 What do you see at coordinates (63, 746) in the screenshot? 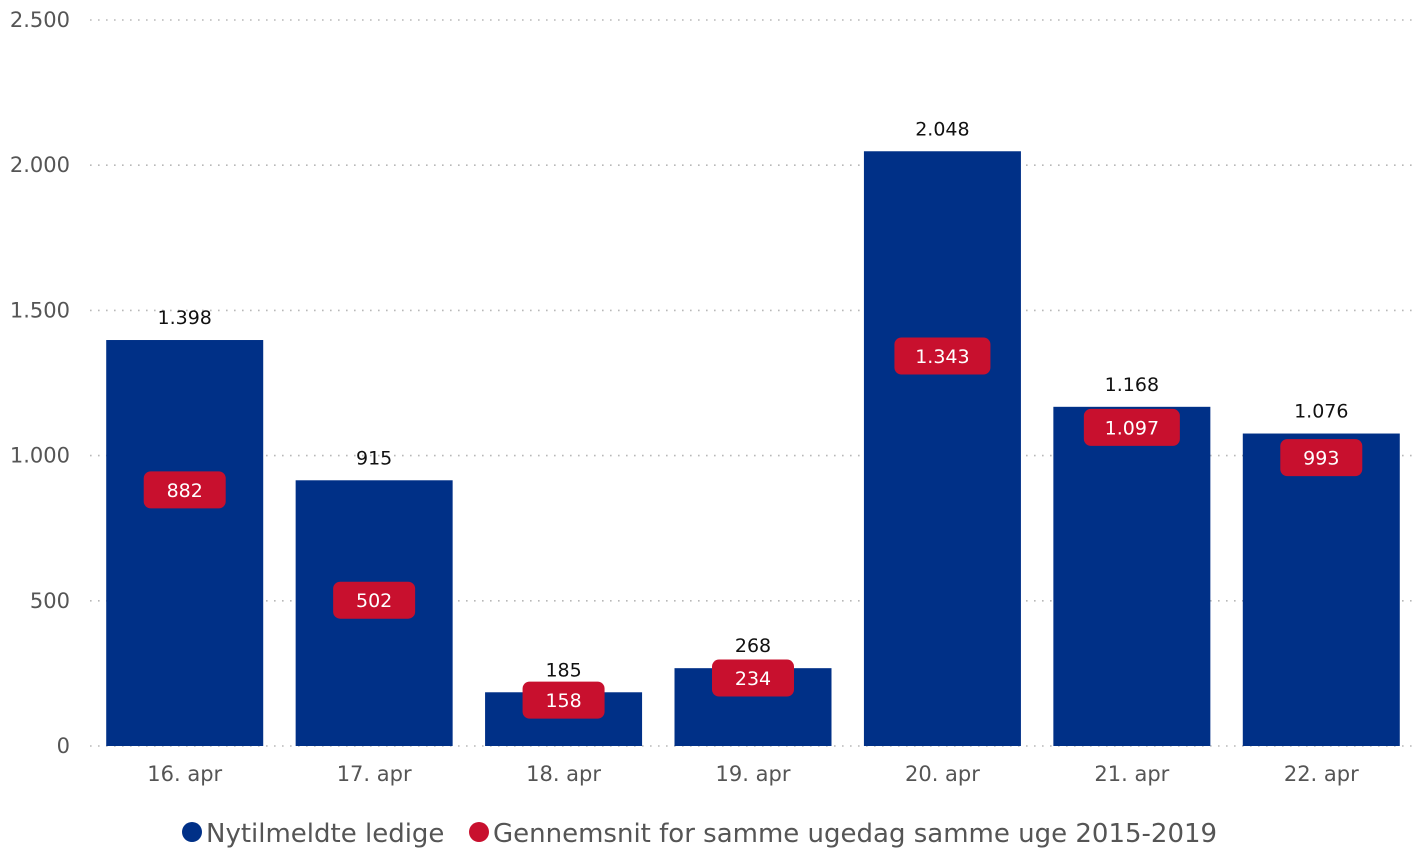
I see `y-tick-label: 0` at bounding box center [63, 746].